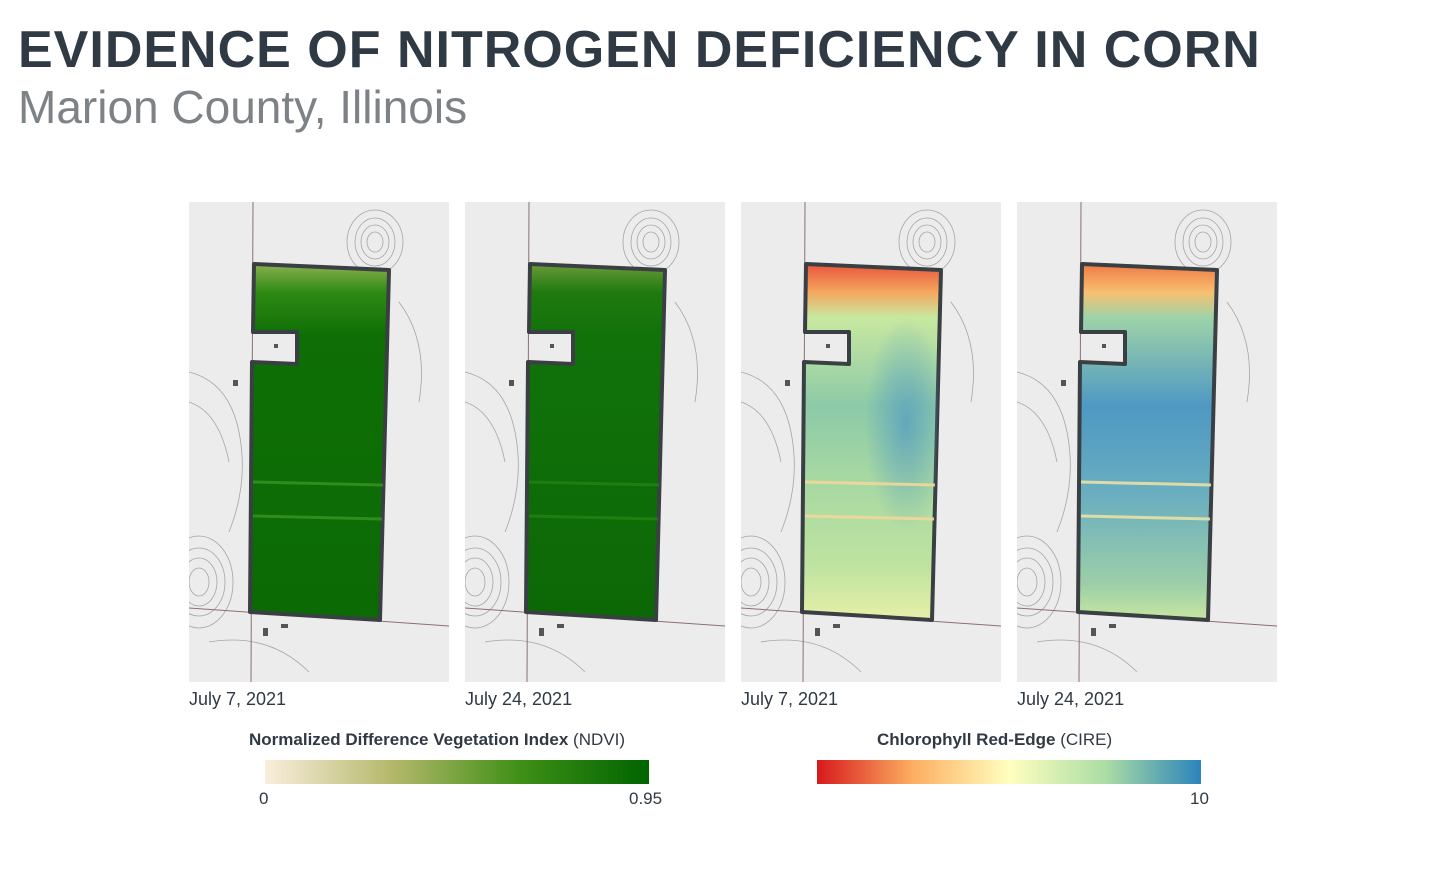  What do you see at coordinates (1009, 772) in the screenshot?
I see `cire-color-bar` at bounding box center [1009, 772].